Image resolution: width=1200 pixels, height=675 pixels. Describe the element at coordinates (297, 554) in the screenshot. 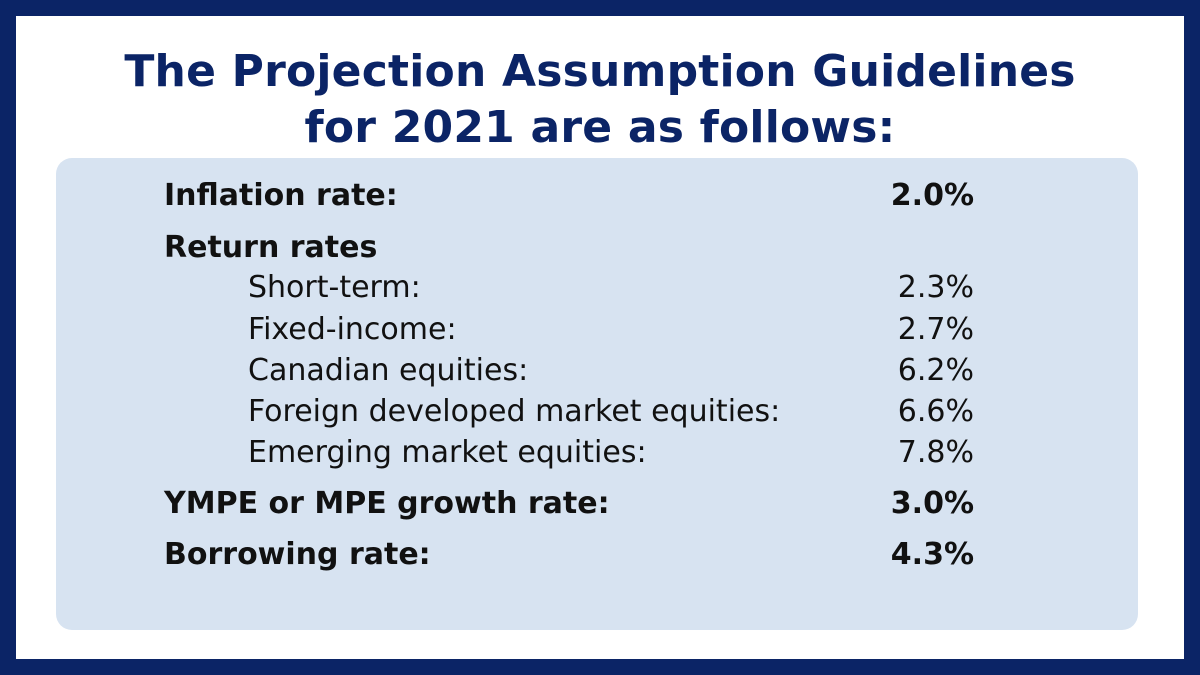

I see `borrowing-rate-label: Borrowing rate:` at that location.